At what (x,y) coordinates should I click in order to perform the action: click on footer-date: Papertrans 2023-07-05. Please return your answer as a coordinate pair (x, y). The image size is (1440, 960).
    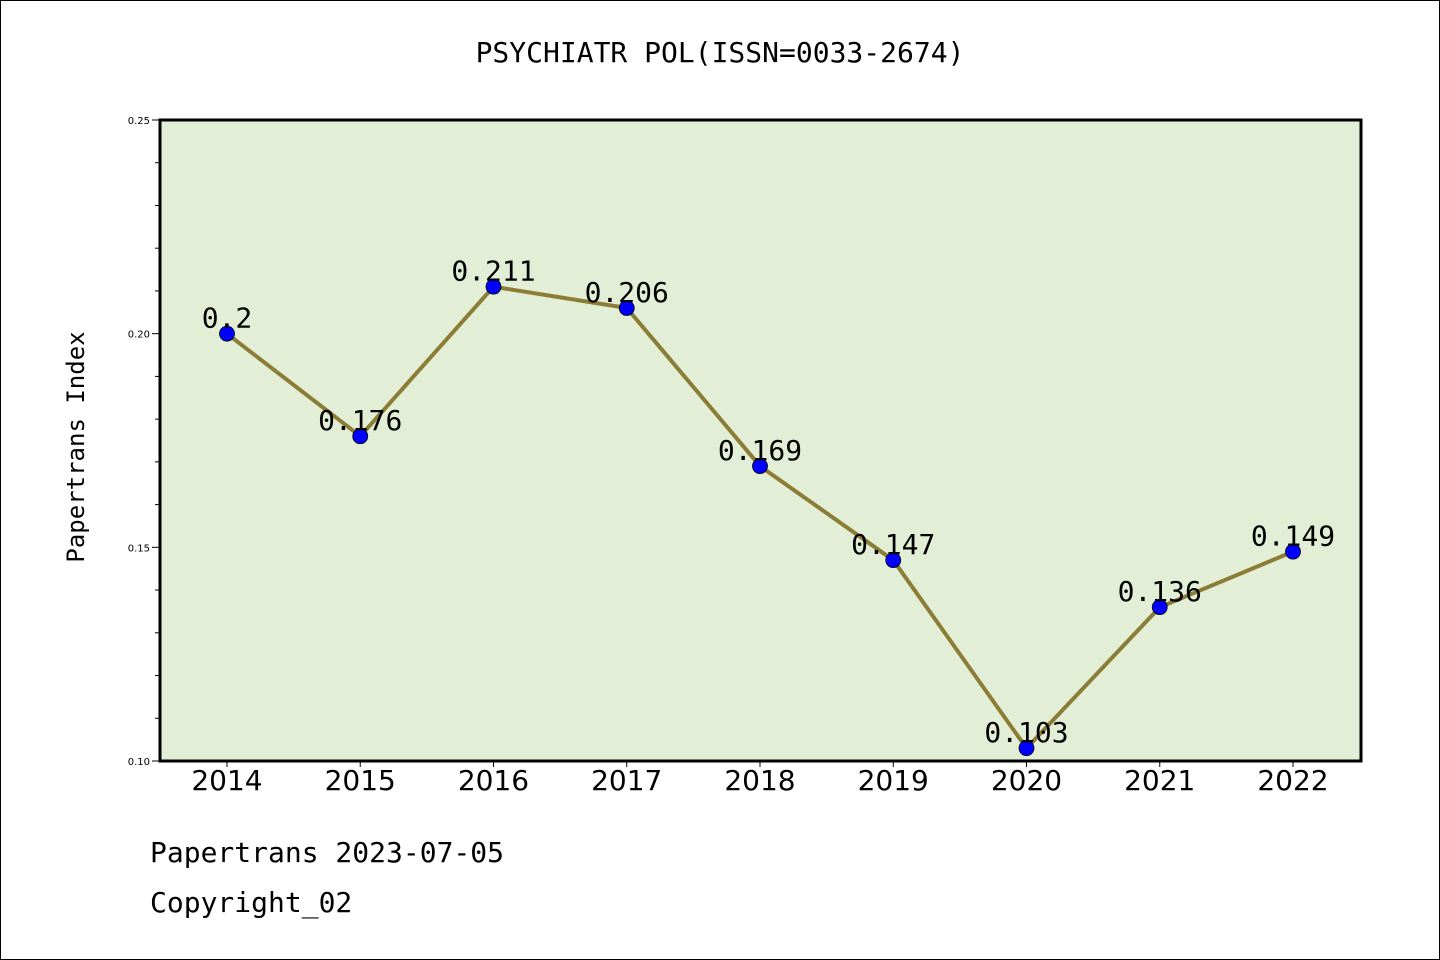
    Looking at the image, I should click on (327, 852).